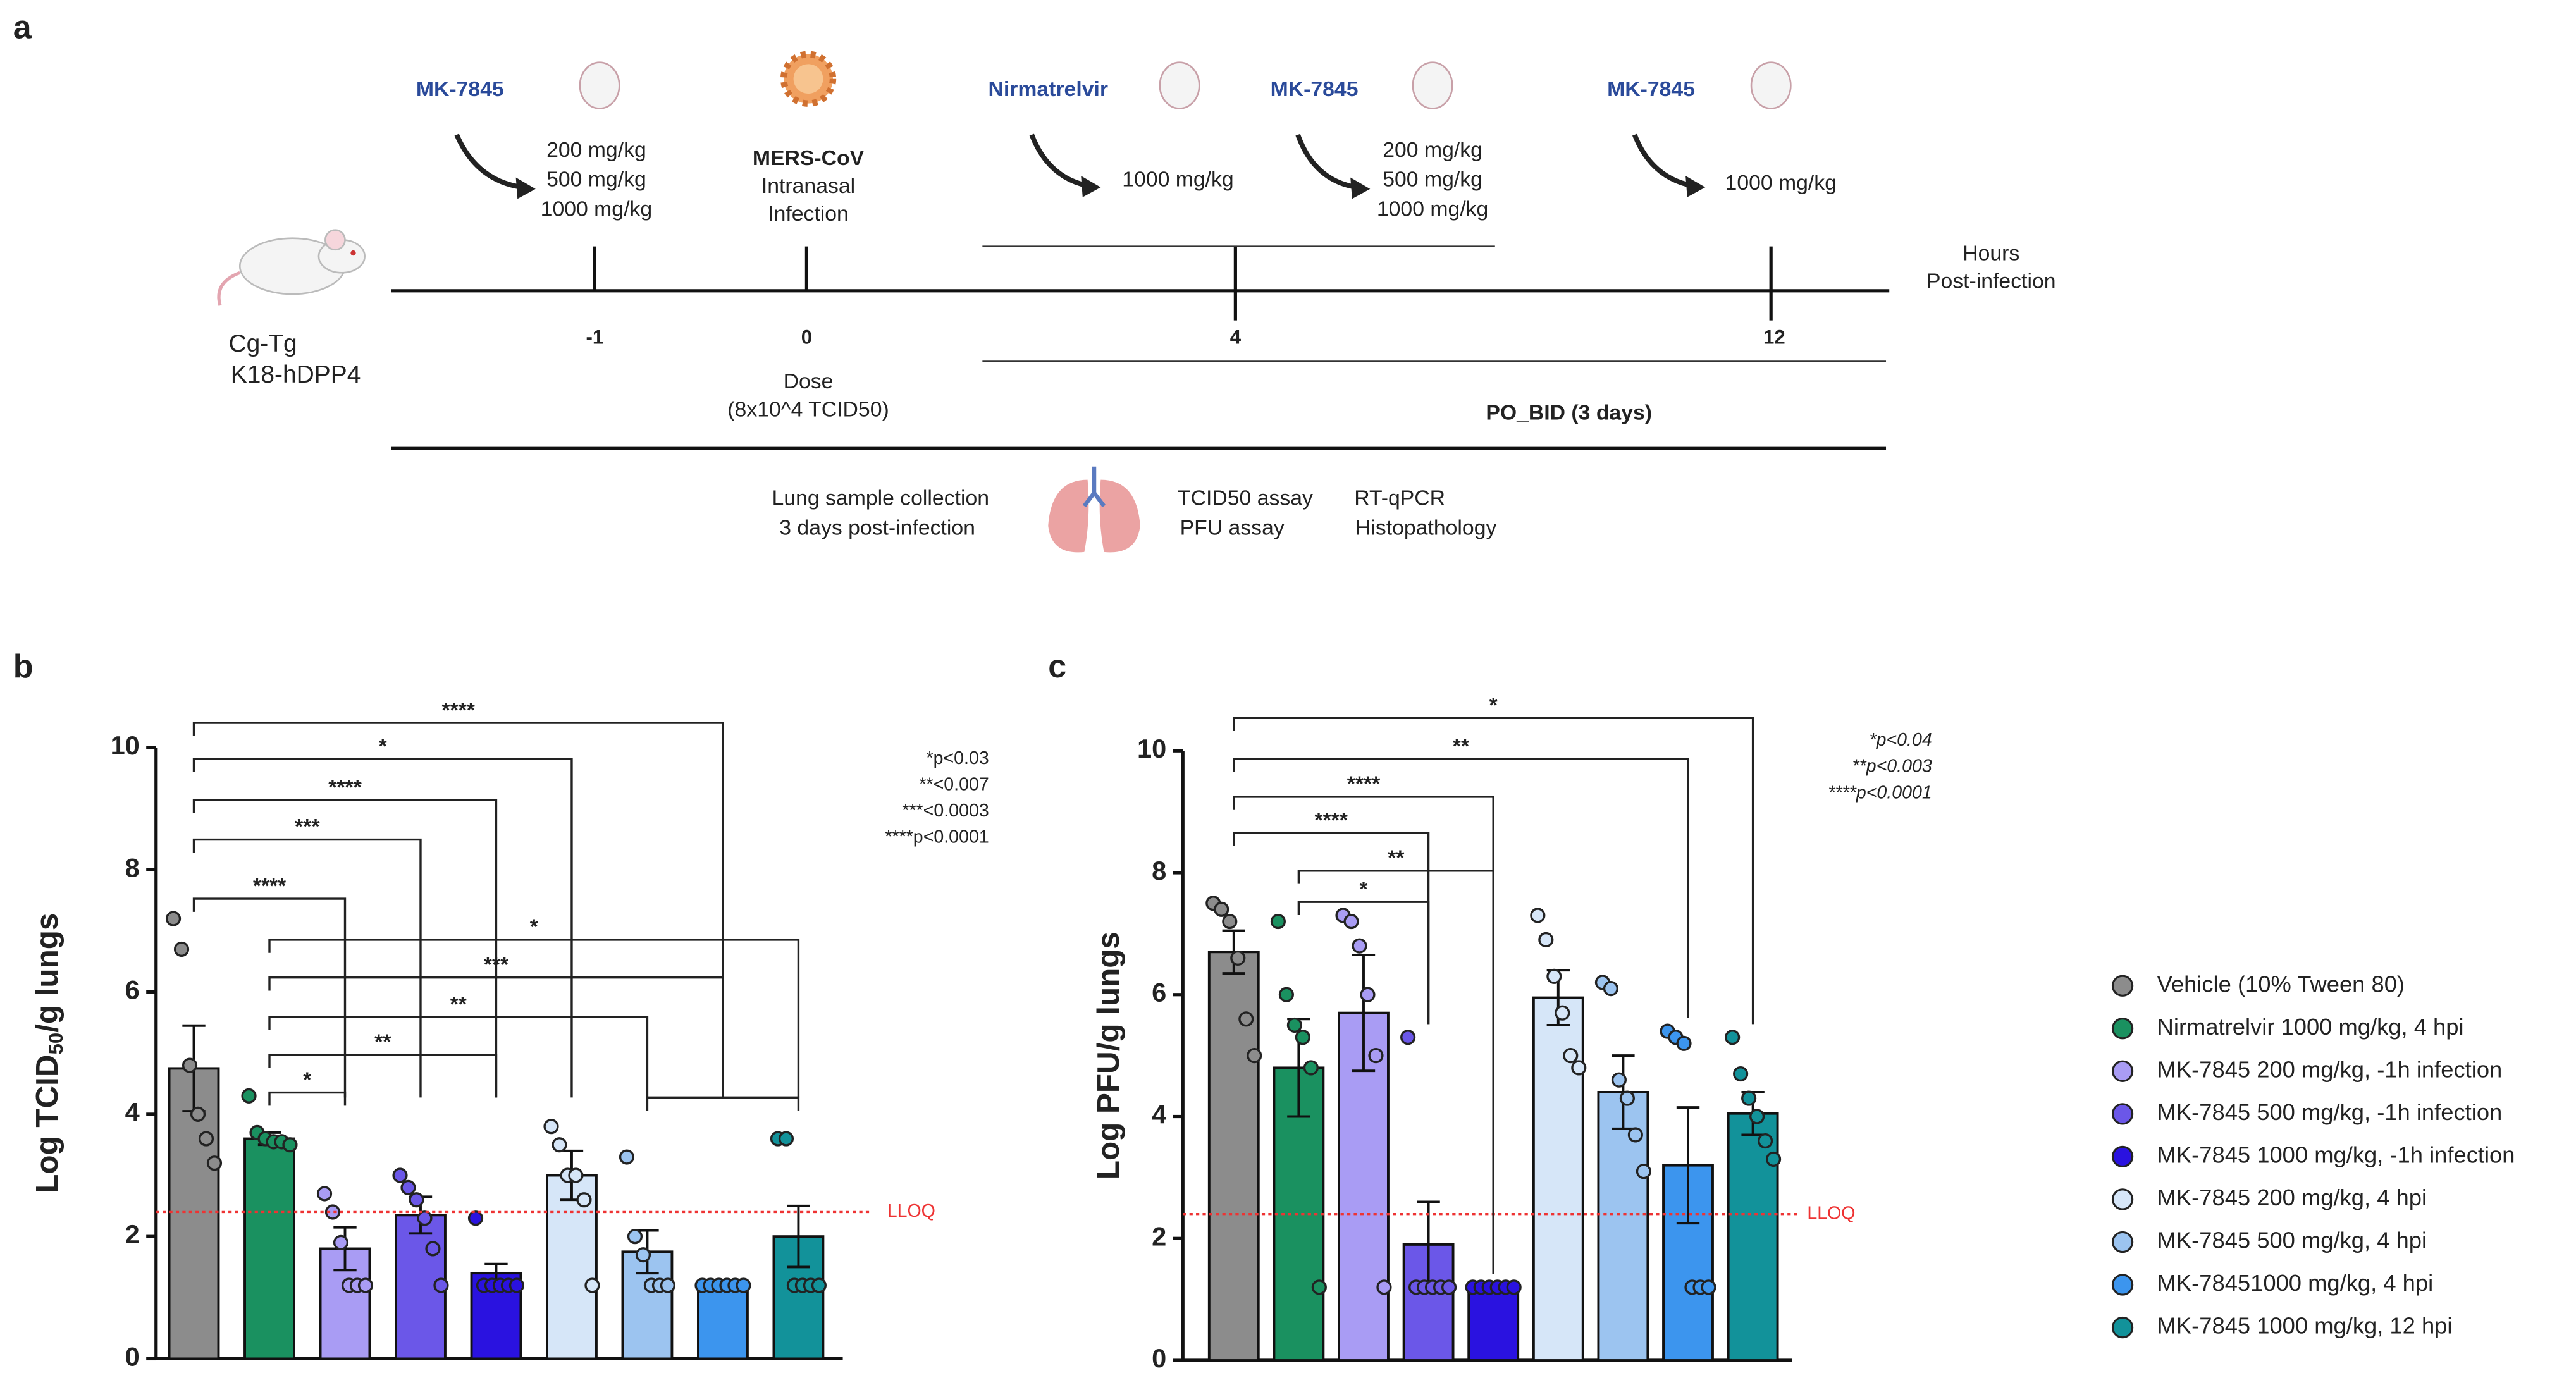 The image size is (2576, 1385). What do you see at coordinates (1426, 527) in the screenshot?
I see `assay: Histopathology` at bounding box center [1426, 527].